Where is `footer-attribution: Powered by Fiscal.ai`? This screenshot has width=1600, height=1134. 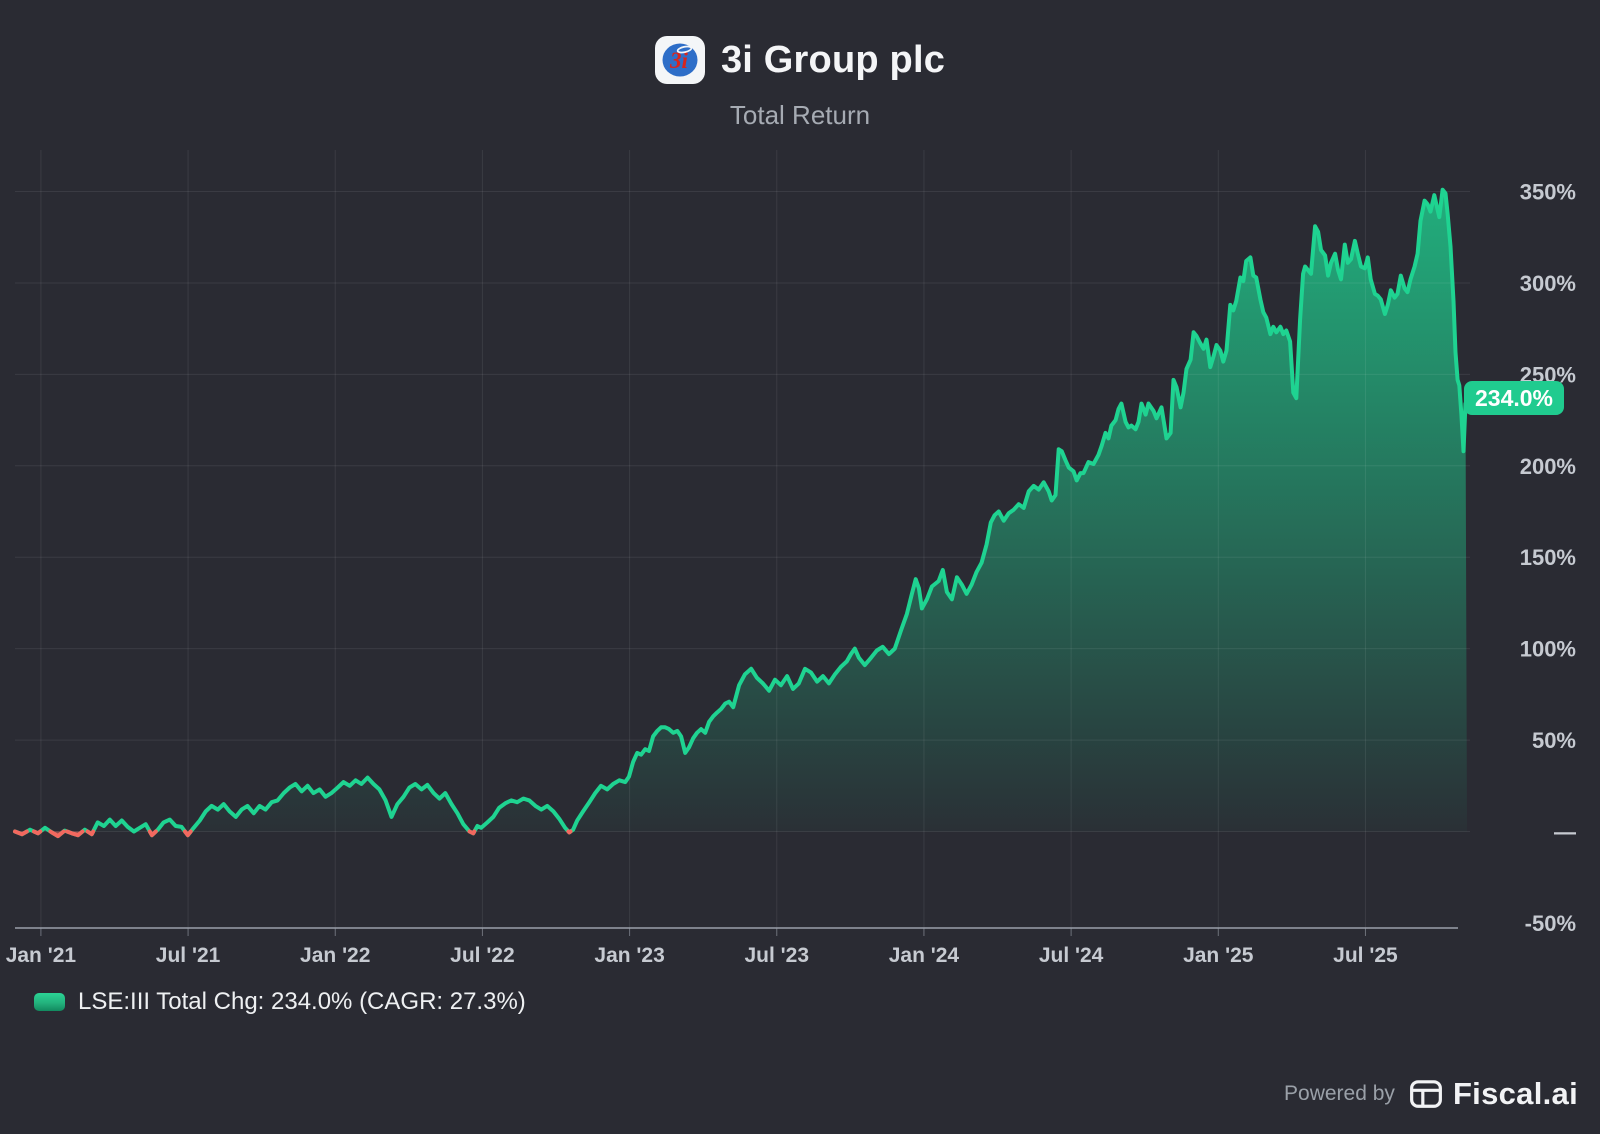 footer-attribution: Powered by Fiscal.ai is located at coordinates (1431, 1094).